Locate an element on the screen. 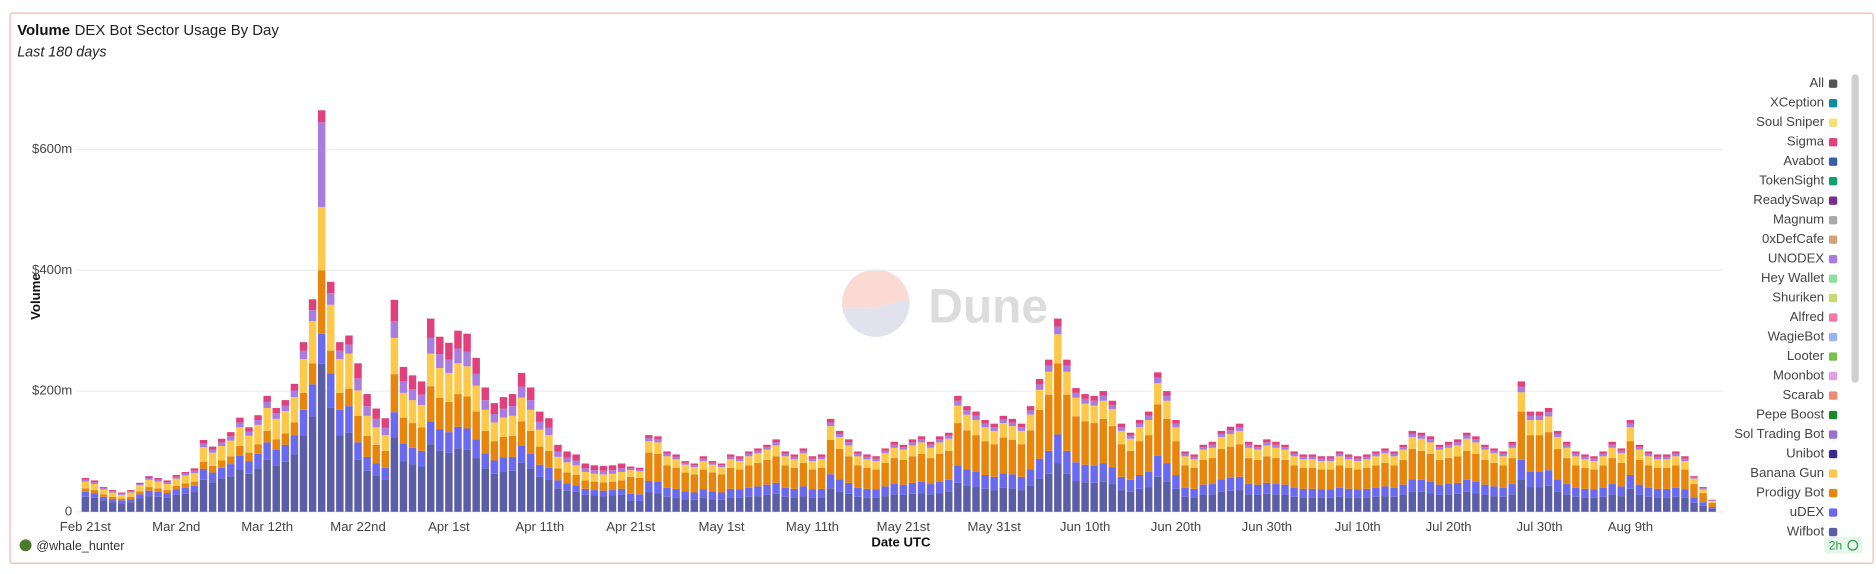  legend-item: Hey Wallet is located at coordinates (1799, 277).